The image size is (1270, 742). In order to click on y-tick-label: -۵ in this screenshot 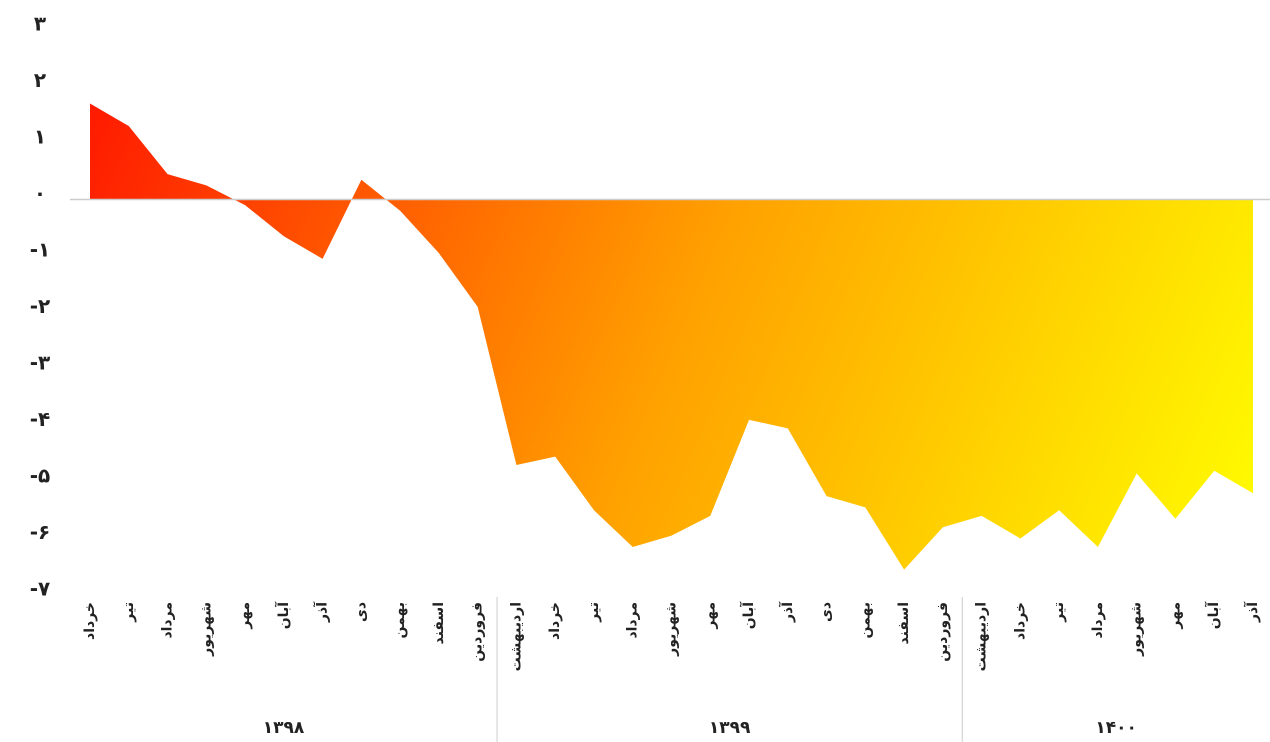, I will do `click(40, 476)`.